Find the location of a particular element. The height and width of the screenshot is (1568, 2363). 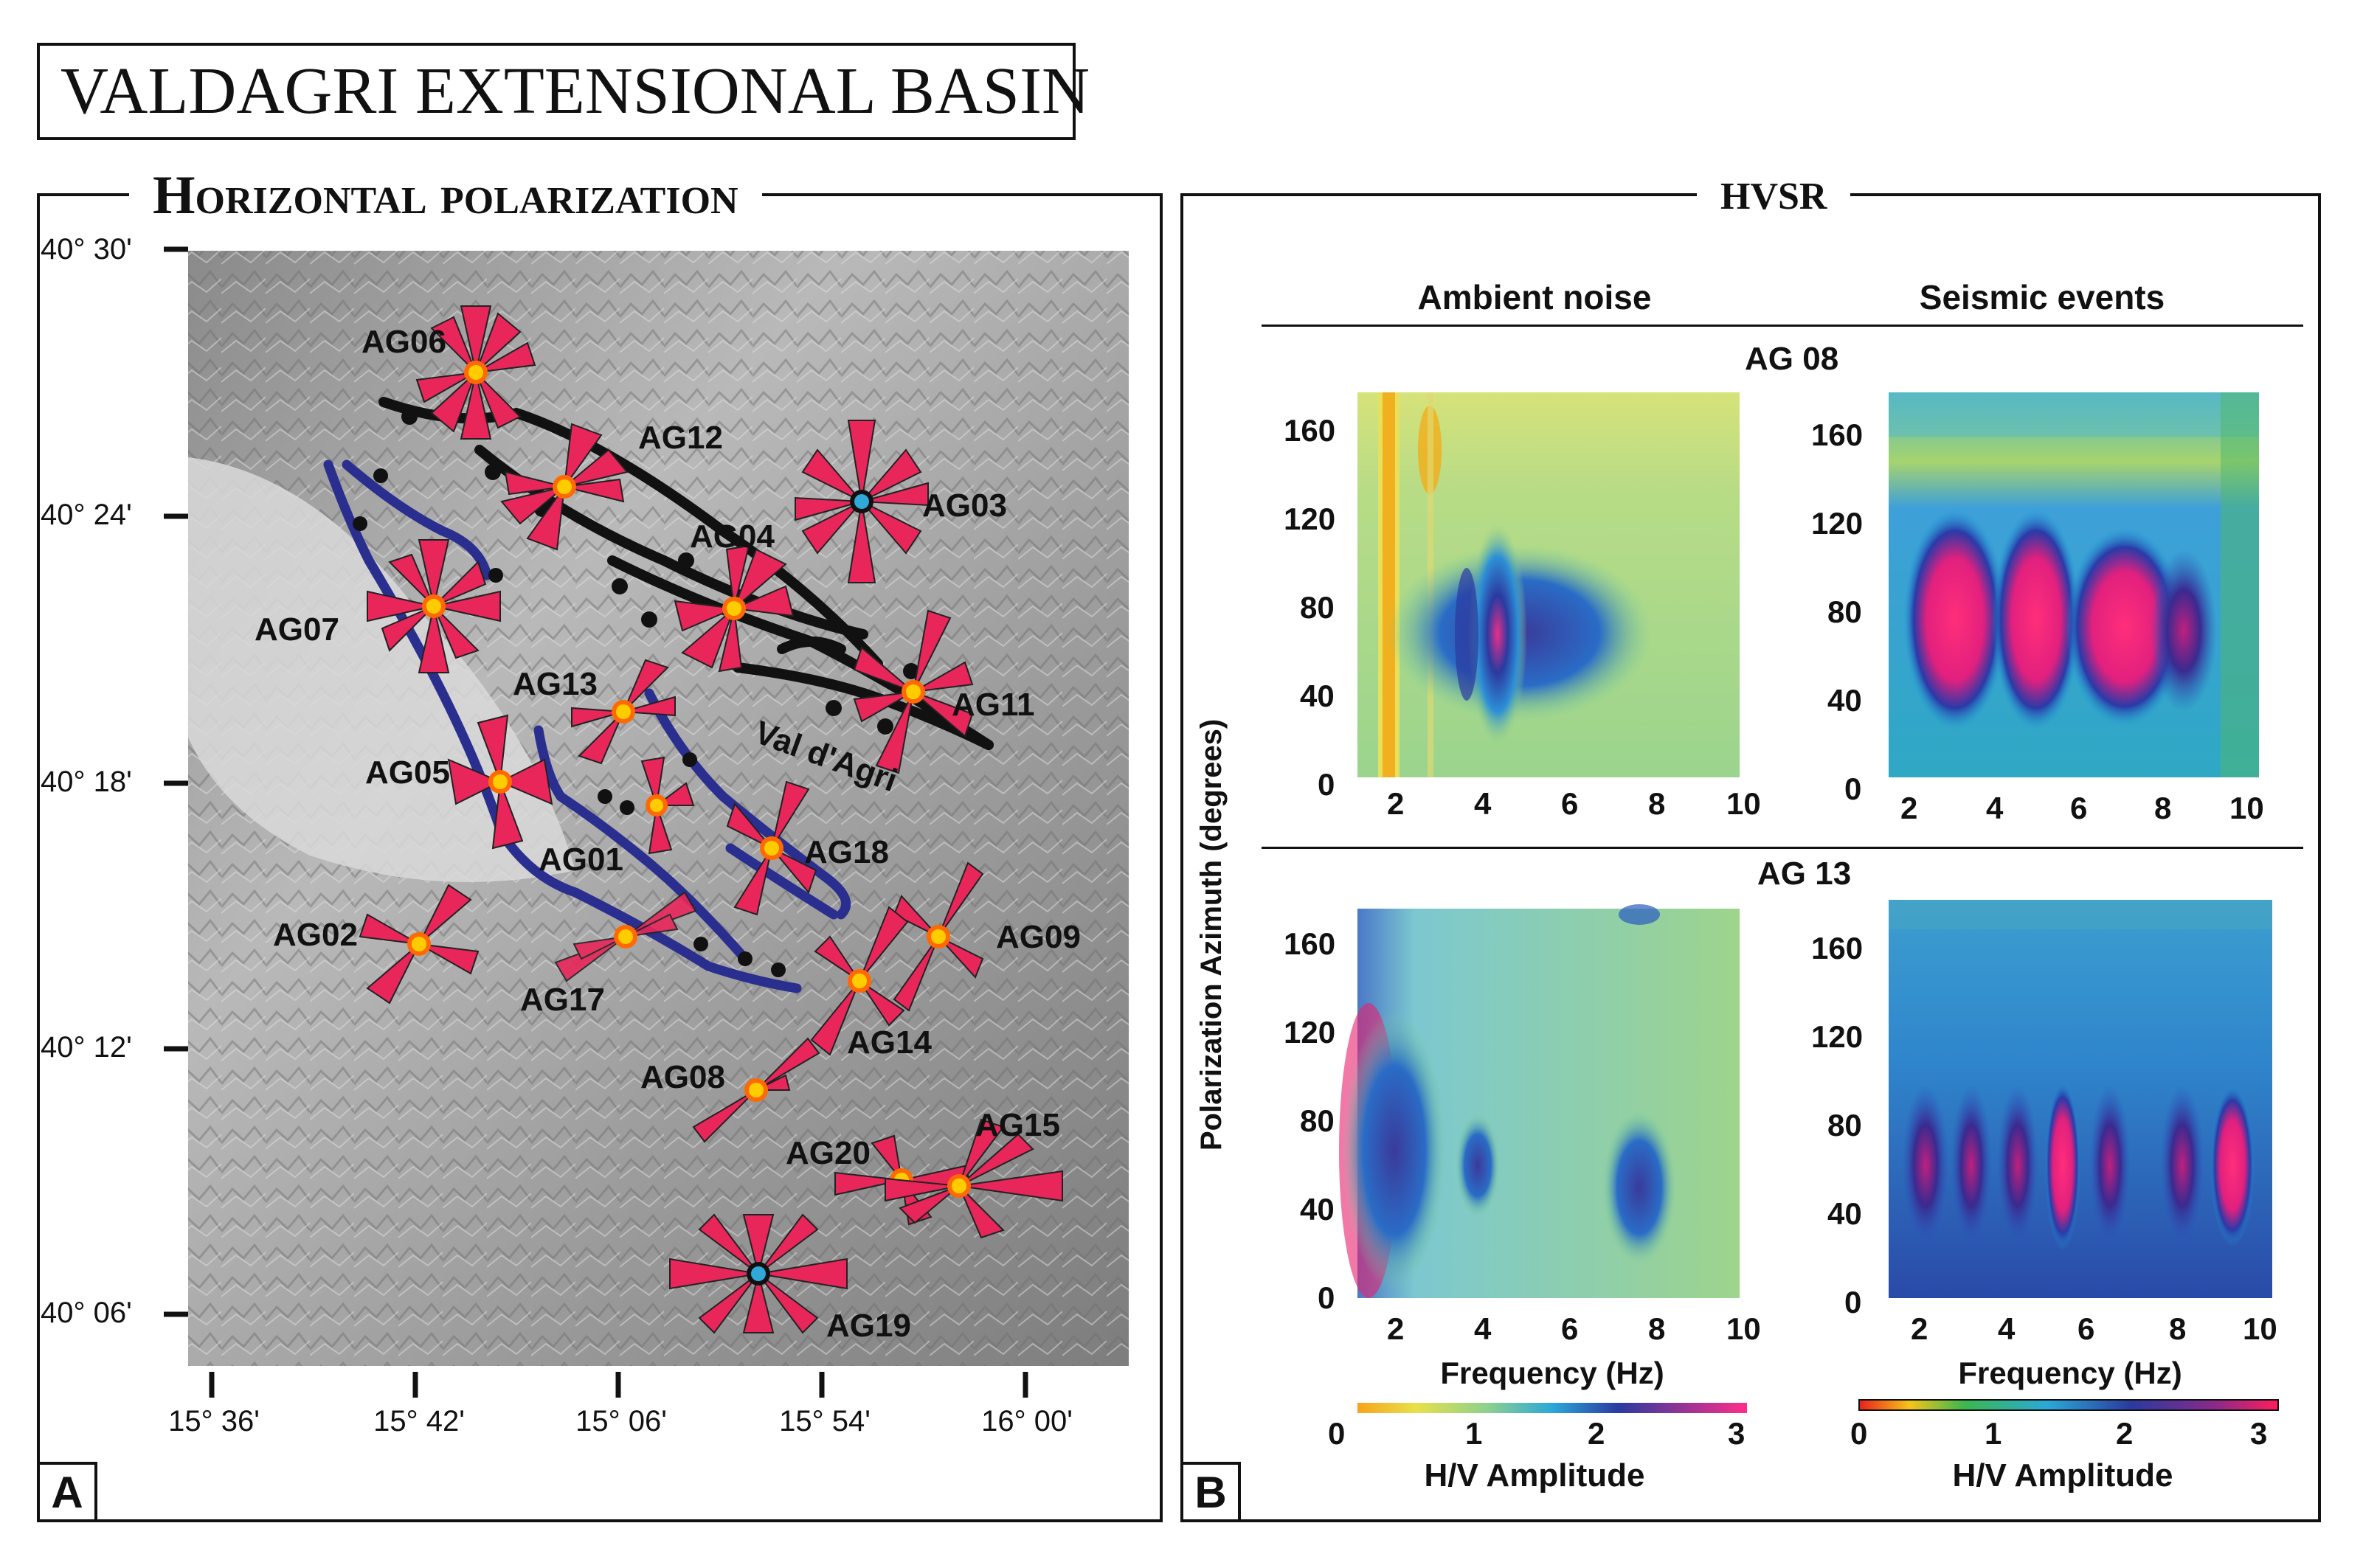

colorbar-seismic is located at coordinates (2068, 1405).